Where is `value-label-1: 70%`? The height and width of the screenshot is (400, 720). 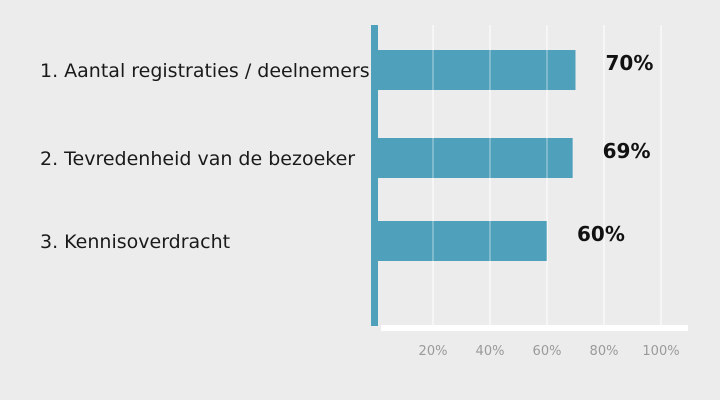
value-label-1: 70% is located at coordinates (630, 63).